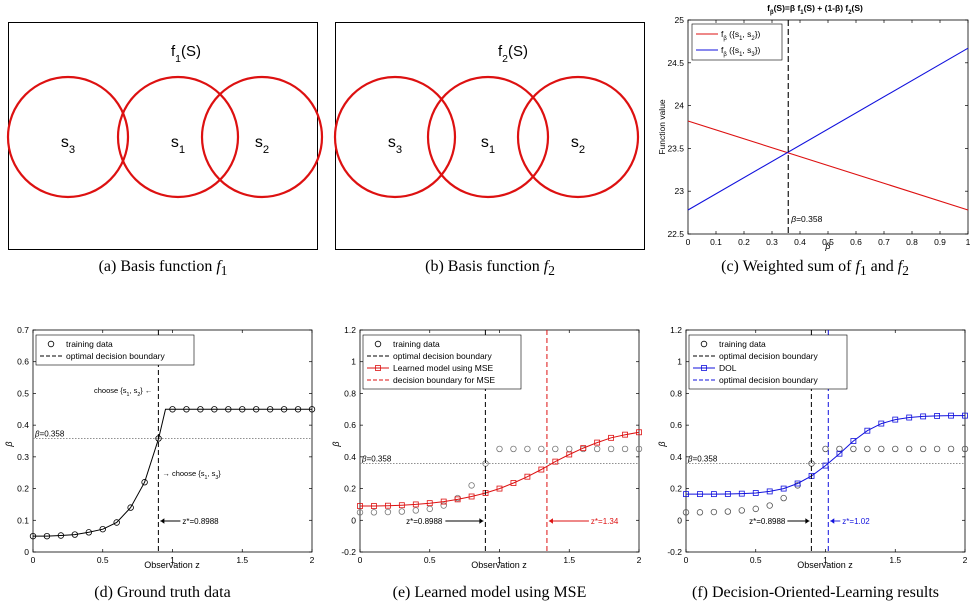  What do you see at coordinates (741, 35) in the screenshot?
I see `legend-item-label: fβ ({s1, s2})` at bounding box center [741, 35].